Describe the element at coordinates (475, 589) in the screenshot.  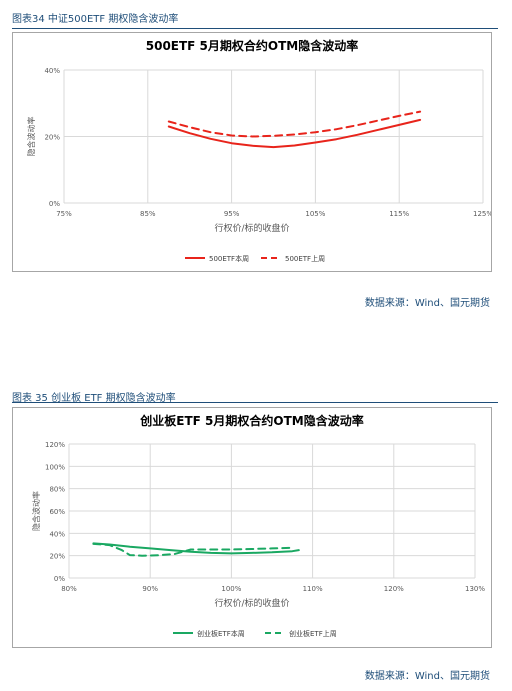
I see `x-tick-label: 130%` at that location.